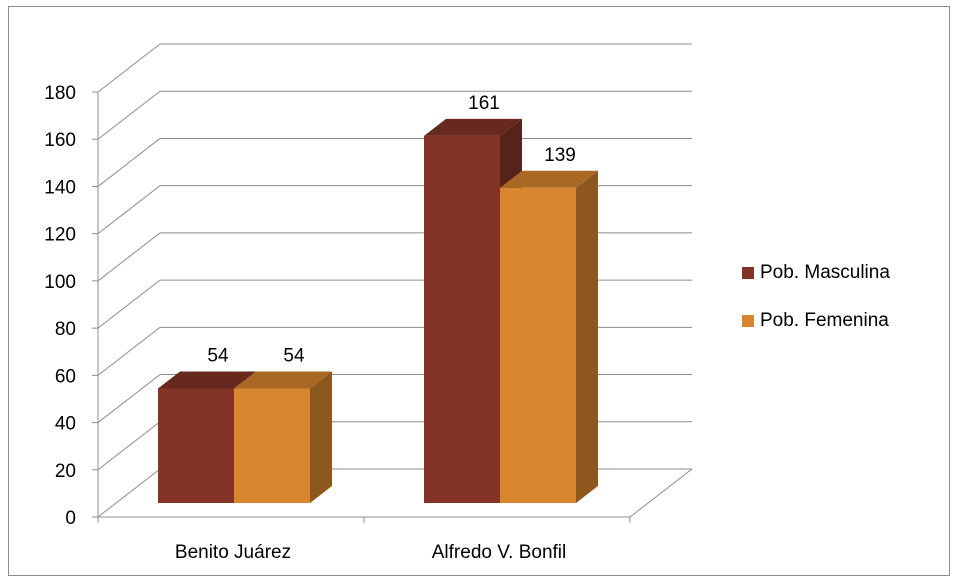 Image resolution: width=960 pixels, height=583 pixels. Describe the element at coordinates (233, 552) in the screenshot. I see `x-tick-label: Benito Juárez` at that location.